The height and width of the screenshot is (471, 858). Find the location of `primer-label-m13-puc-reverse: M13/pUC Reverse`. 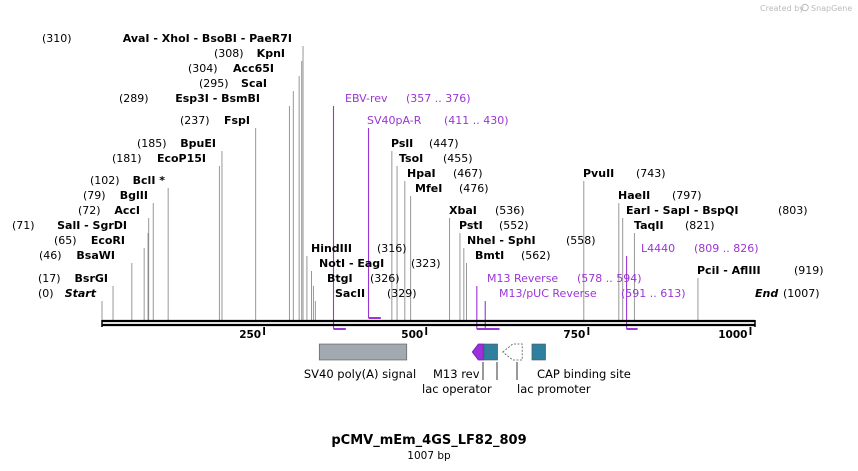

primer-label-m13-puc-reverse: M13/pUC Reverse is located at coordinates (548, 293).